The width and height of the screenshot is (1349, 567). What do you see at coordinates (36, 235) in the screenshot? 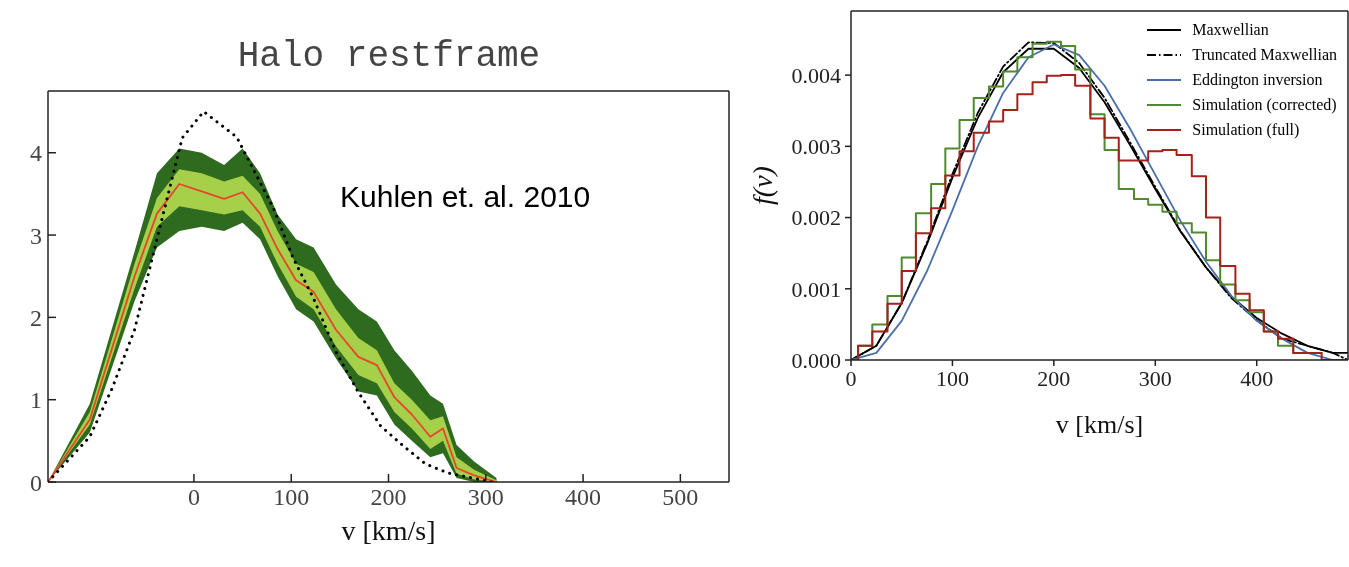
I see `y-tick-label: 3` at bounding box center [36, 235].